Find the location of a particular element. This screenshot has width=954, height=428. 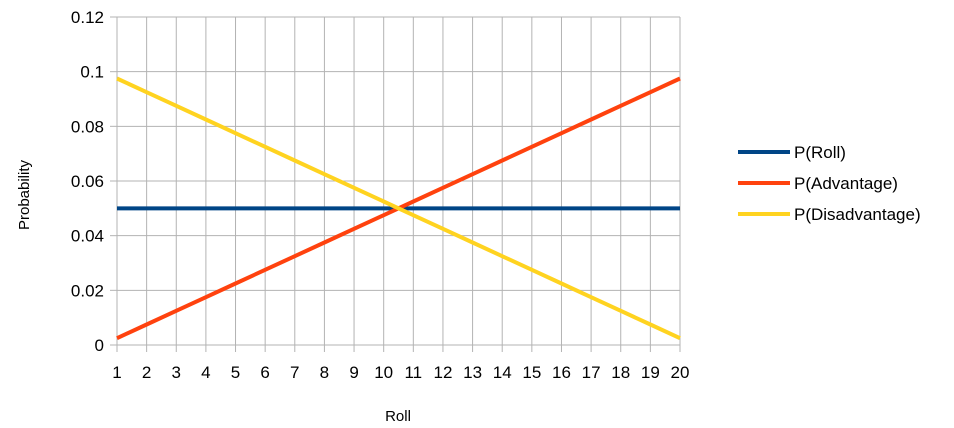

y-tick-label: 0.1 is located at coordinates (92, 72).